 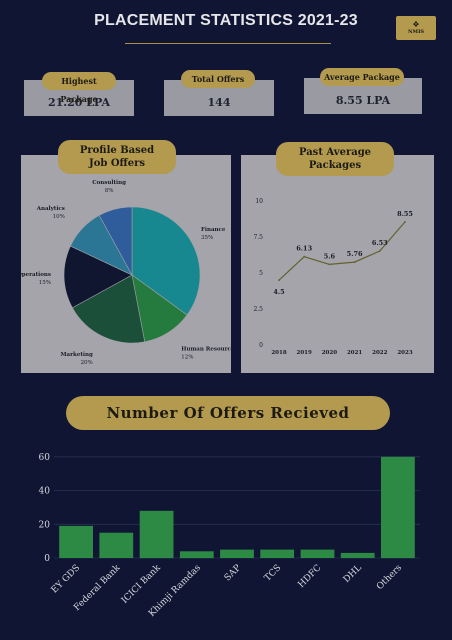 What do you see at coordinates (109, 191) in the screenshot?
I see `pie-percent-consulting: 8%` at bounding box center [109, 191].